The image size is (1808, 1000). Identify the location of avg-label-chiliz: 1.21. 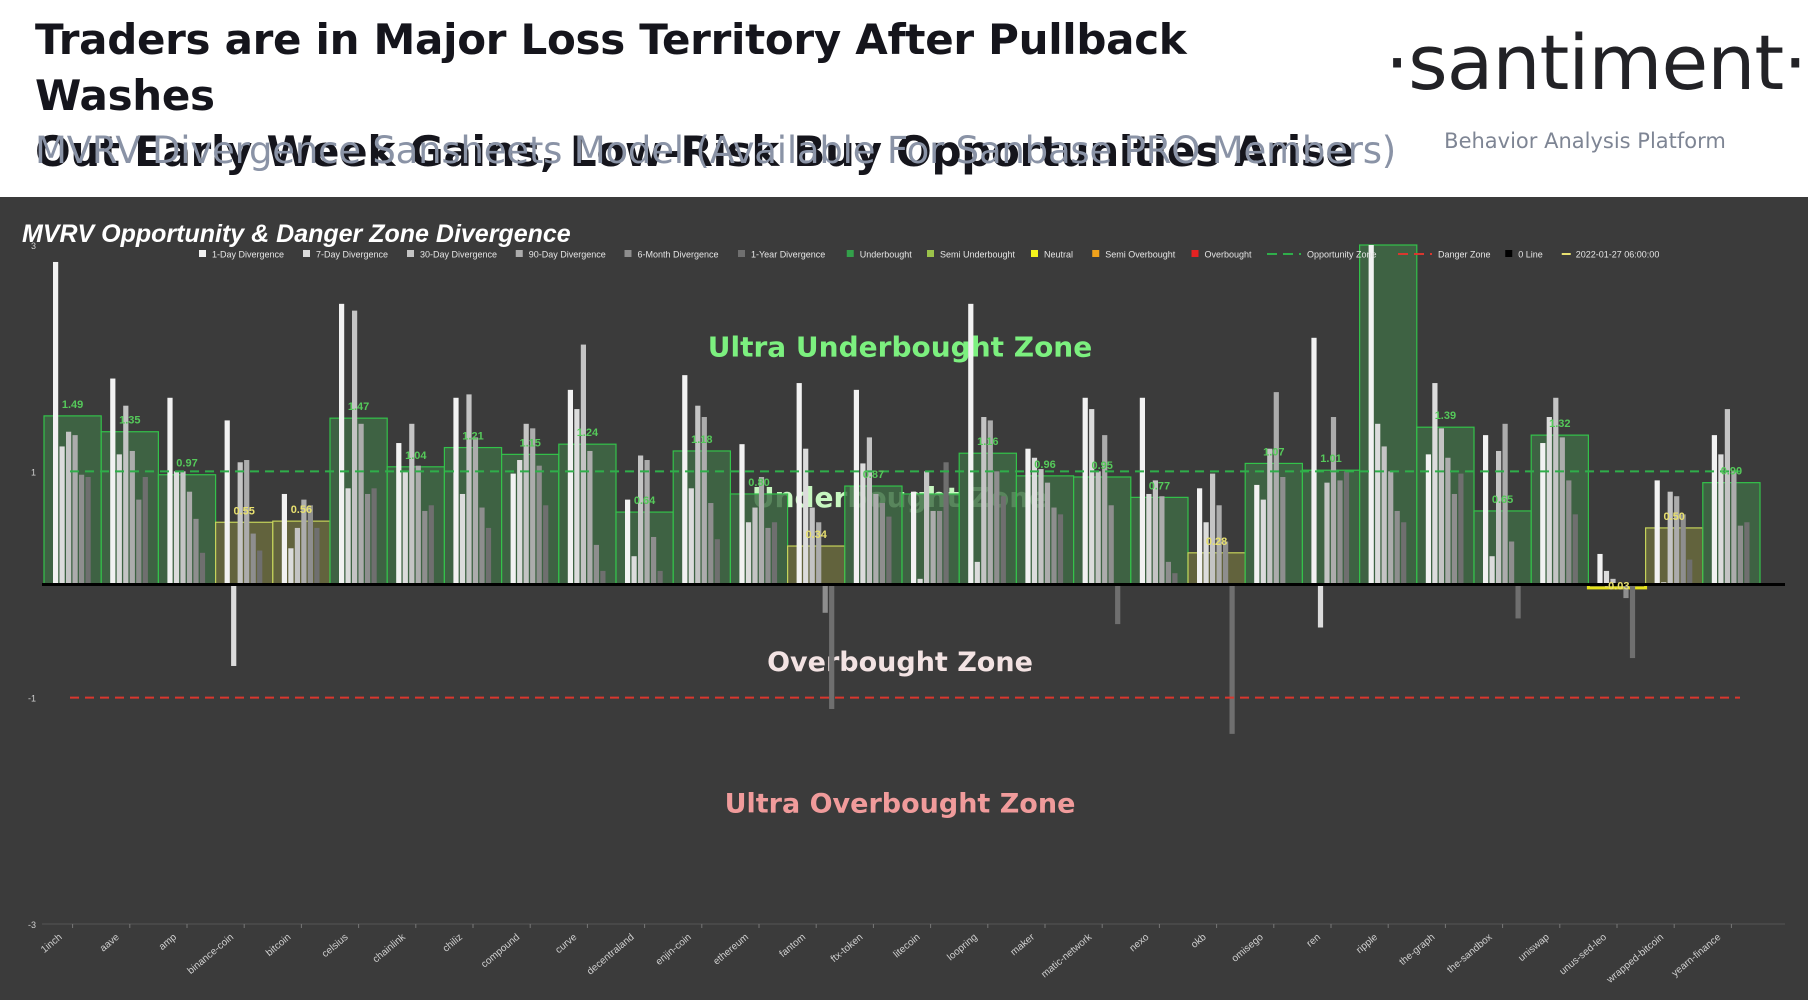
(472, 437).